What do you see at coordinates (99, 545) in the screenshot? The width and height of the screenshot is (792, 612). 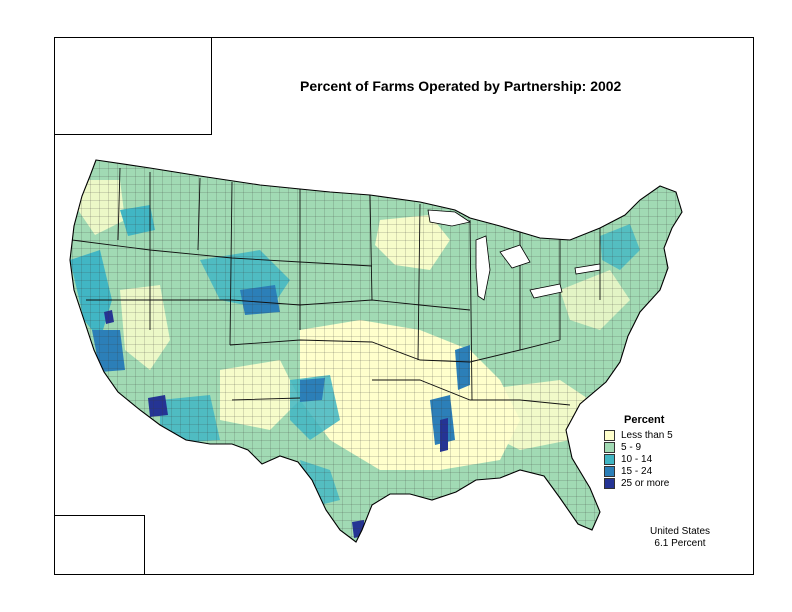 I see `hawaii-inset-frame` at bounding box center [99, 545].